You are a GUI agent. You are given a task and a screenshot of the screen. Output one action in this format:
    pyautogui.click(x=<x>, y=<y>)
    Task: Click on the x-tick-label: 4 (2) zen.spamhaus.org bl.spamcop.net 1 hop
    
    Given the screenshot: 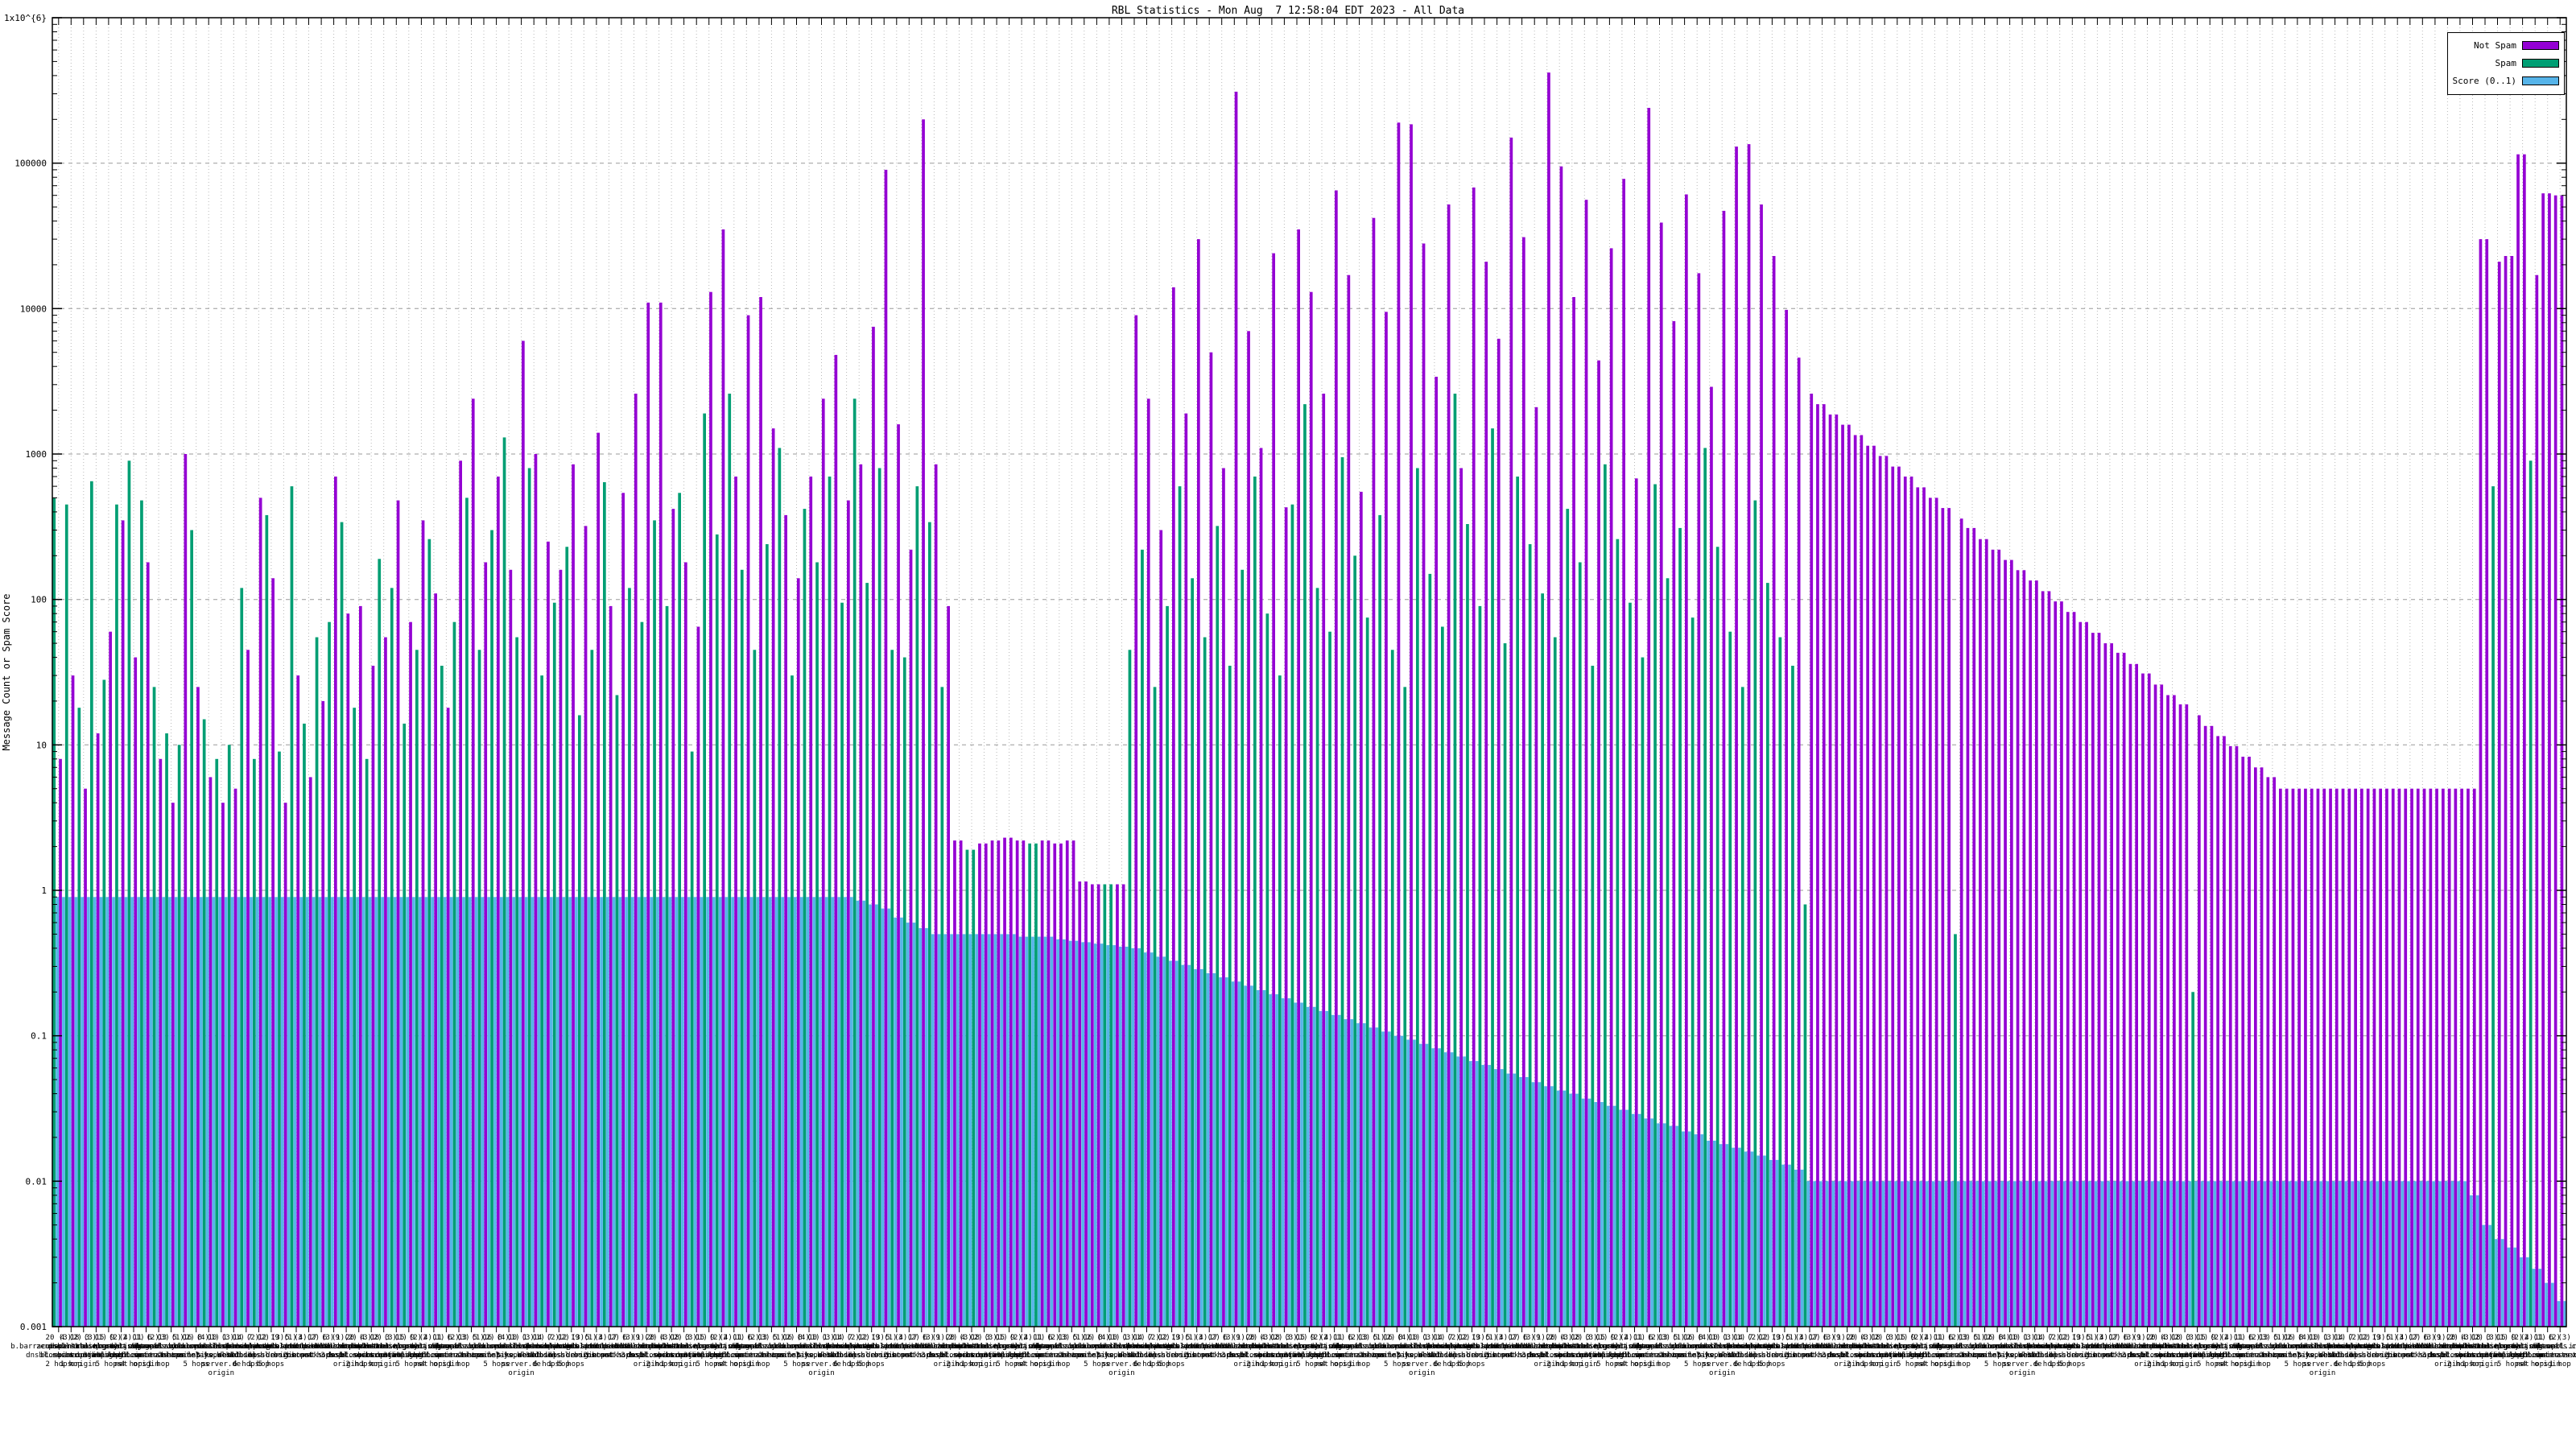 What is the action you would take?
    pyautogui.click(x=371, y=1351)
    